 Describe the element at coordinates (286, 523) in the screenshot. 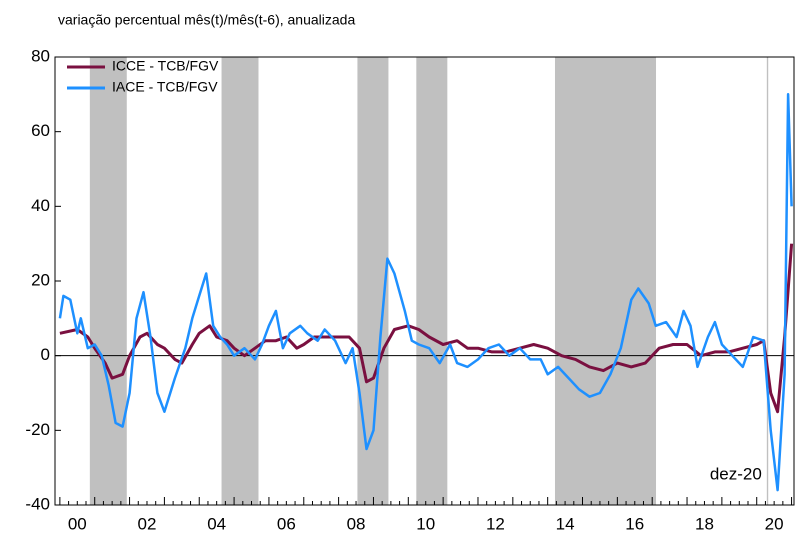

I see `x-tick-label: 06` at that location.